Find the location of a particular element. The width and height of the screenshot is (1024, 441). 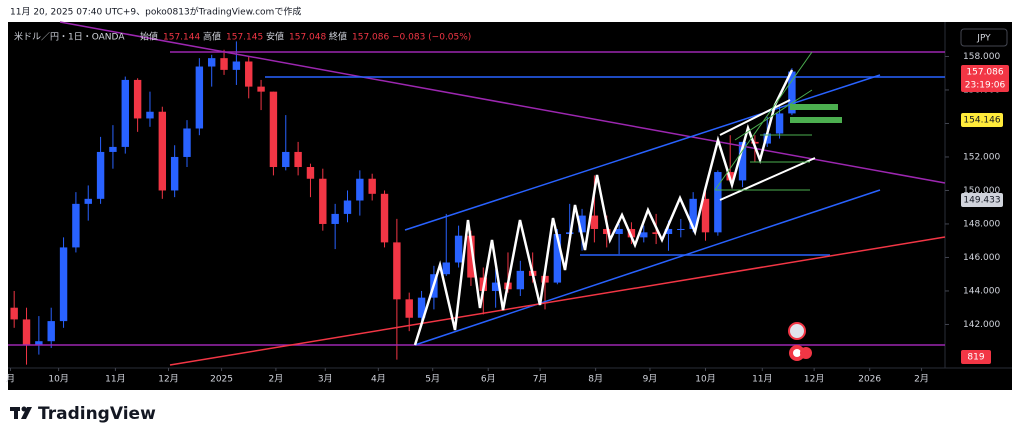

x-tick-label: 7月 is located at coordinates (540, 379).